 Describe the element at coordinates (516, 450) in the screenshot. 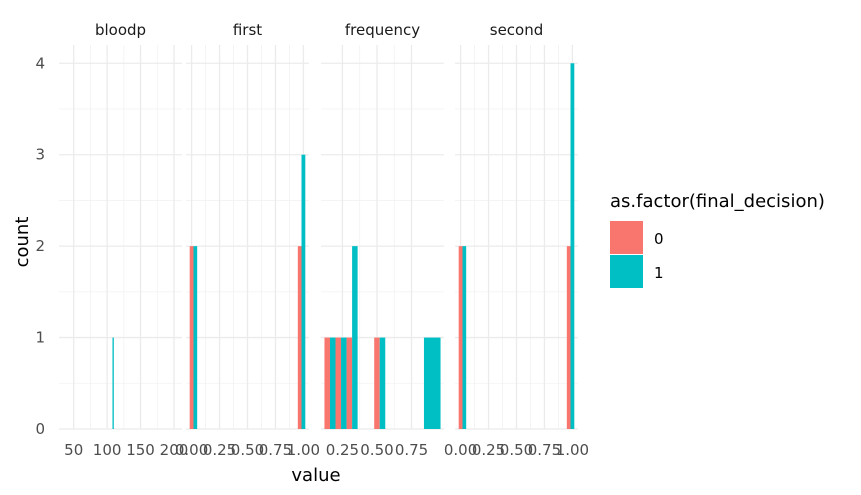

I see `x-tick-label-second: 0.50` at that location.